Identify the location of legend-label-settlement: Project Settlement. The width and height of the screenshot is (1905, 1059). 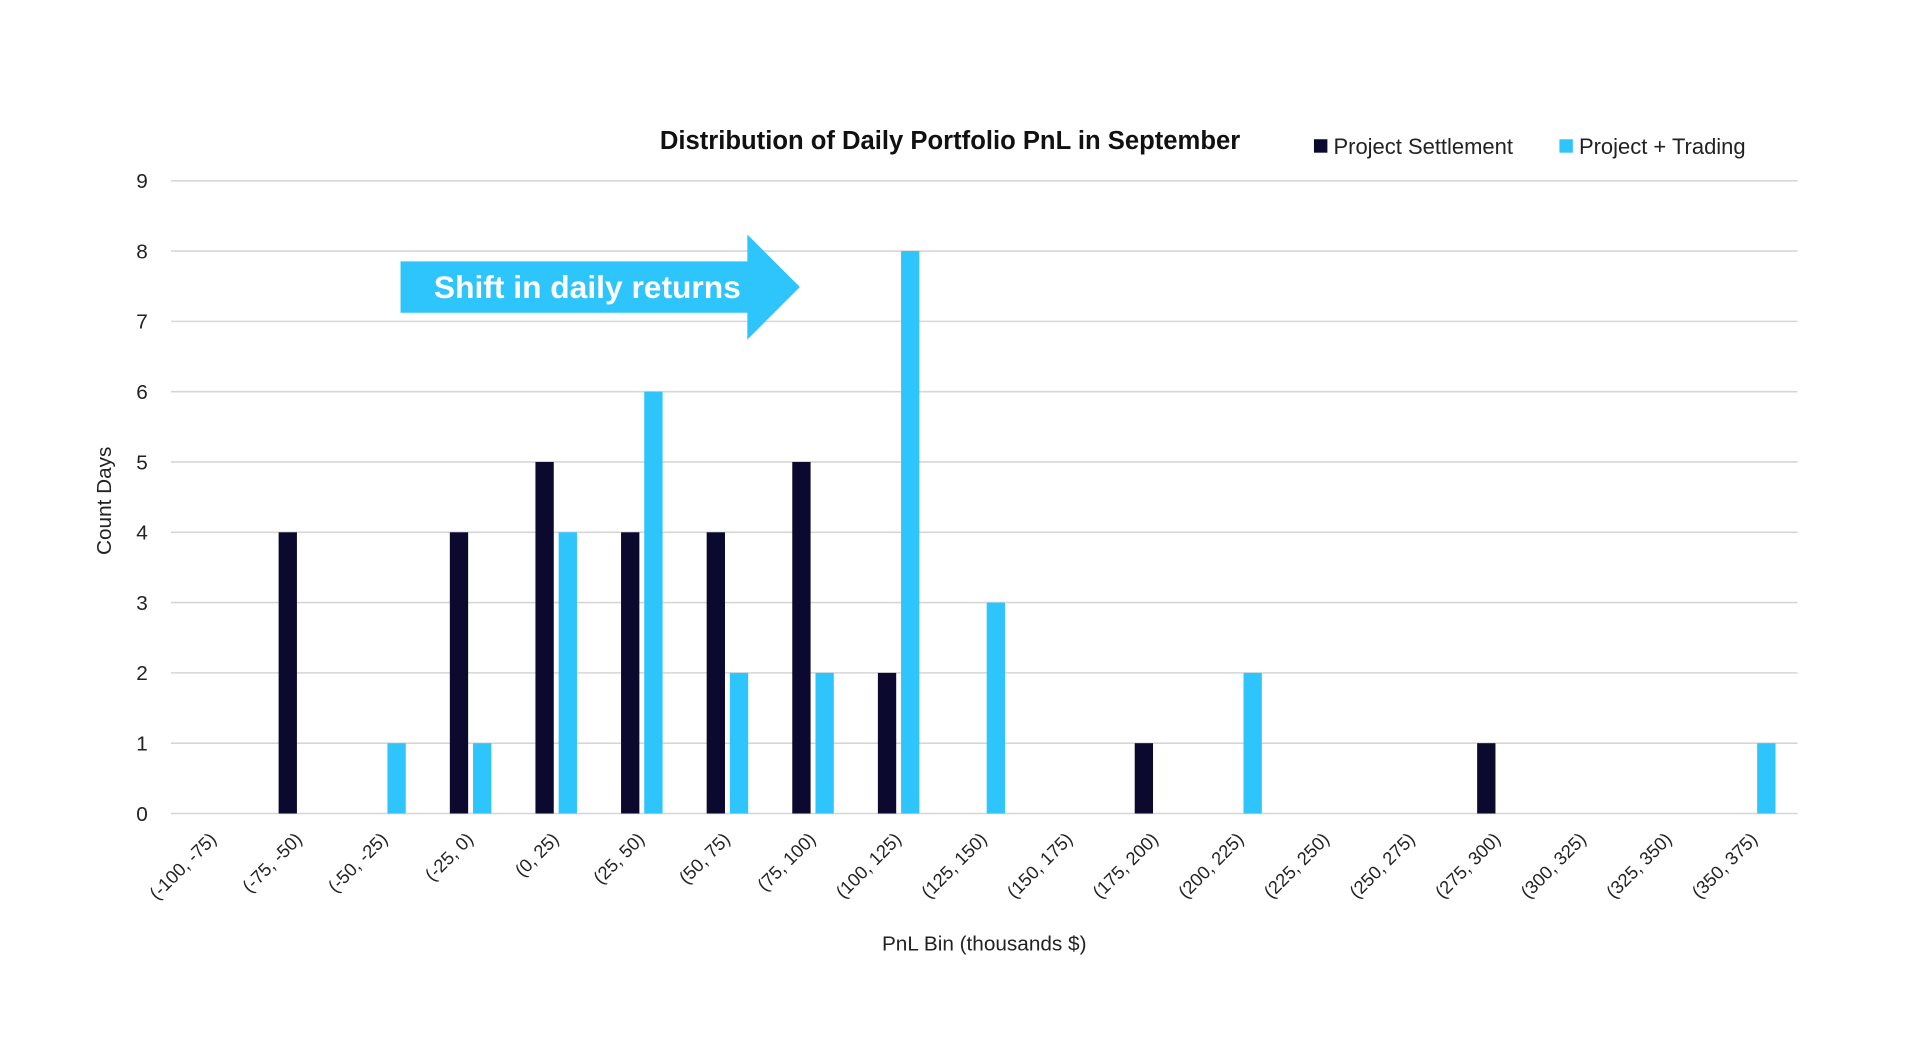
(1423, 146).